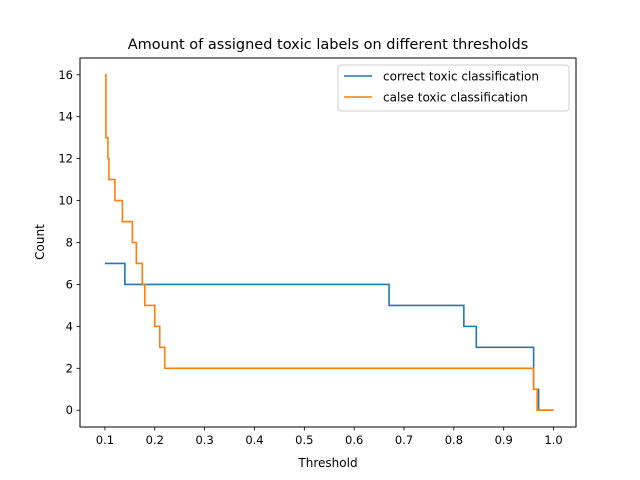  Describe the element at coordinates (69, 368) in the screenshot. I see `y-tick-label: 2` at that location.